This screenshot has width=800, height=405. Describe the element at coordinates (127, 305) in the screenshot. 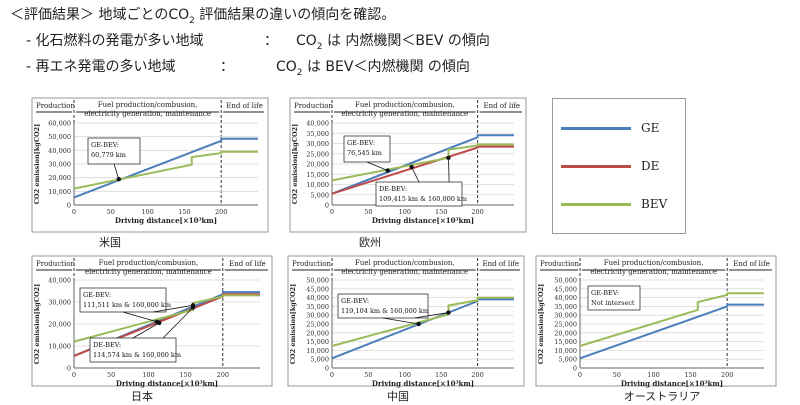

I see `annotation-value: 111,511 km & 160,000 km` at that location.